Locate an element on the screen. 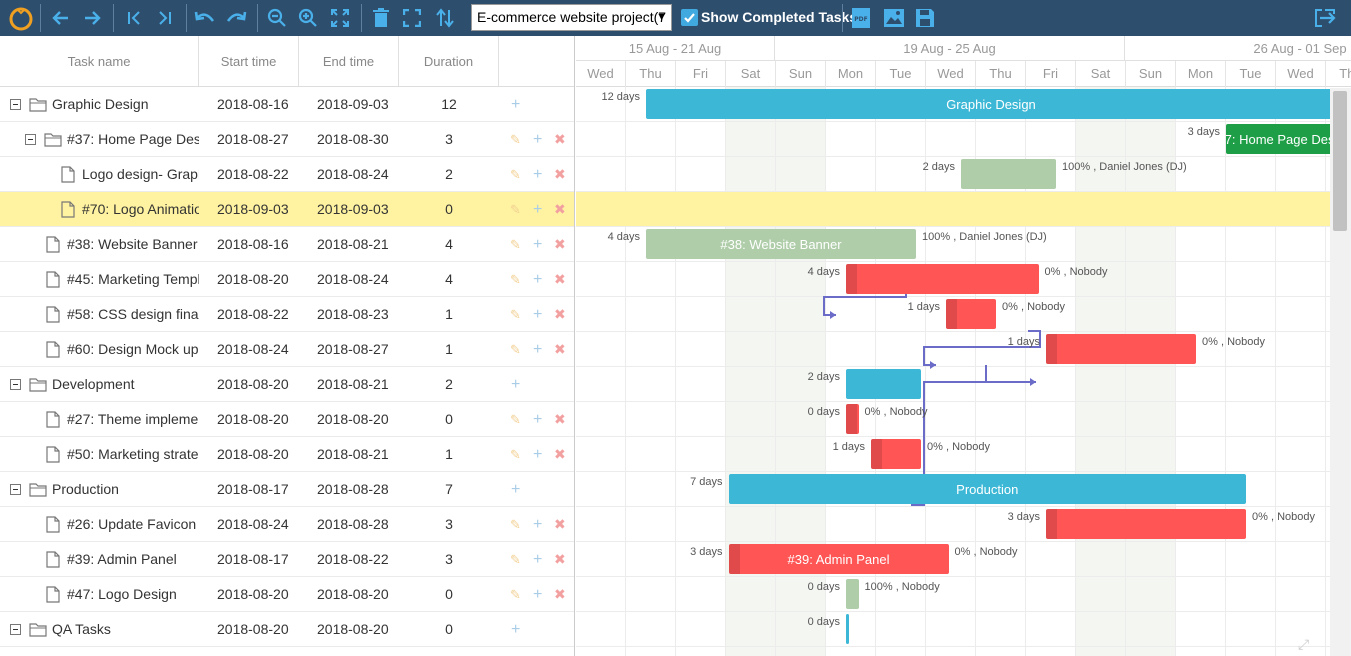 The height and width of the screenshot is (656, 1351). save-icon is located at coordinates (925, 18).